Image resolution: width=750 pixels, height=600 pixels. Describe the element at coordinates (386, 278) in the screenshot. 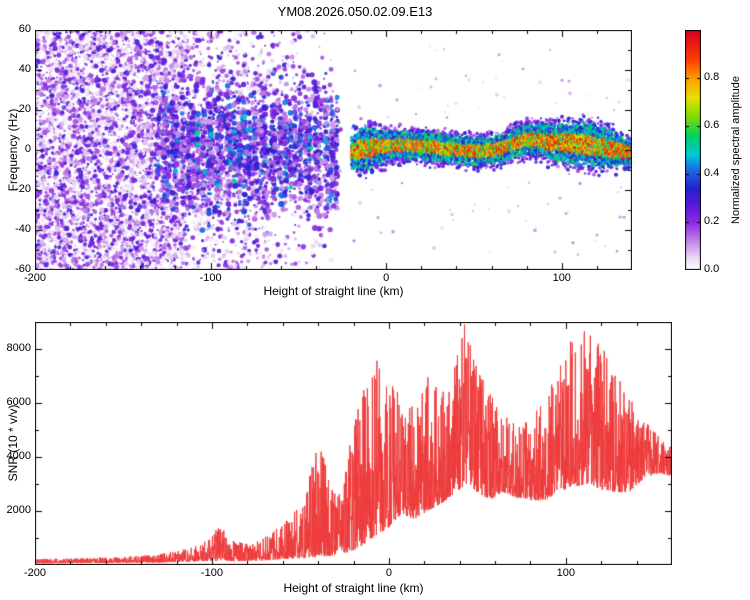

I see `spectrogram-x-tick-label: 0` at that location.